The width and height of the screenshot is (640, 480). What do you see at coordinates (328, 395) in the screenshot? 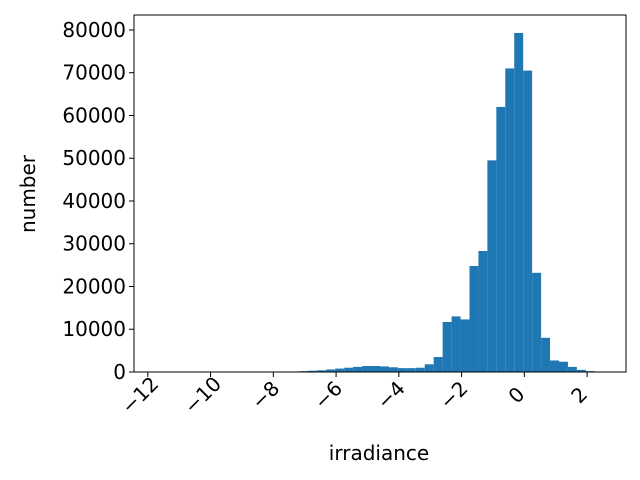
I see `x-tick-label: −6` at bounding box center [328, 395].